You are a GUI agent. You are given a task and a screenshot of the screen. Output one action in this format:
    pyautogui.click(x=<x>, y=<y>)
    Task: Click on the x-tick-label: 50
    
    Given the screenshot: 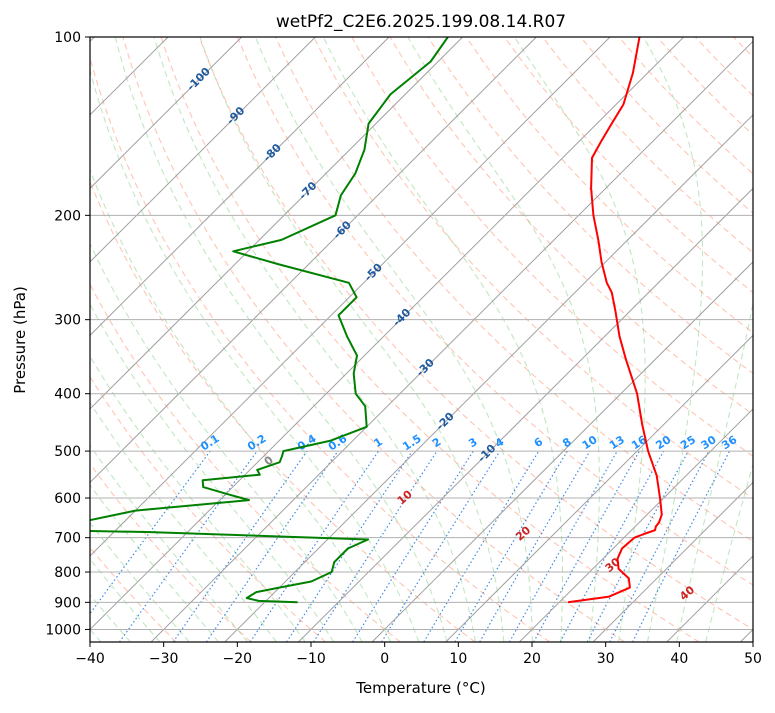 What is the action you would take?
    pyautogui.click(x=753, y=659)
    